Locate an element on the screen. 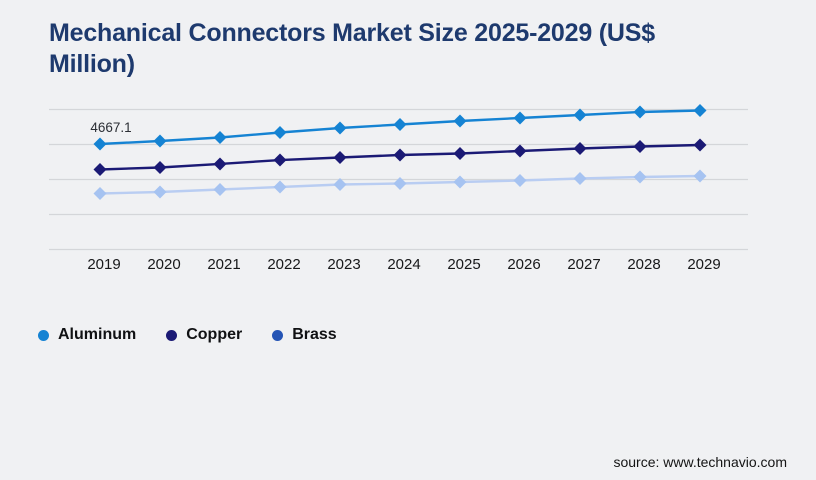 The image size is (816, 480). x-tick-label: 2019 is located at coordinates (104, 264).